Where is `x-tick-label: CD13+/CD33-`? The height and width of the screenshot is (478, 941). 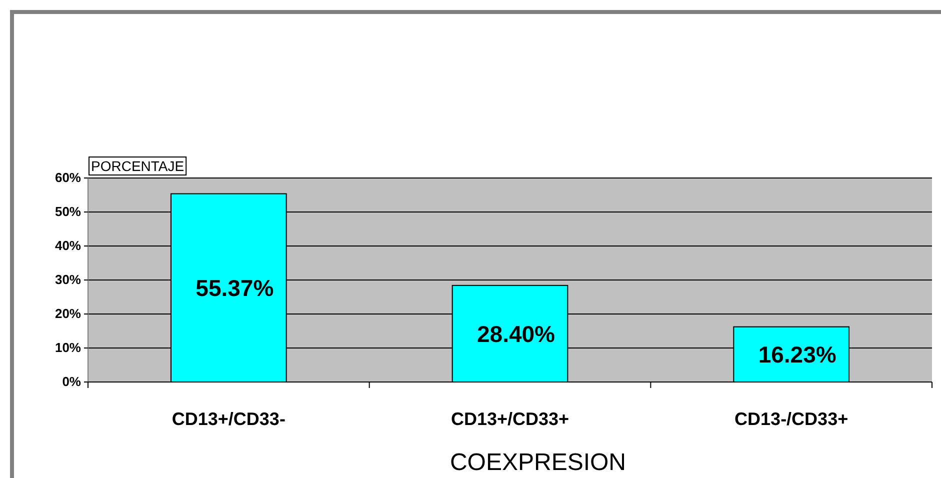 x-tick-label: CD13+/CD33- is located at coordinates (229, 419).